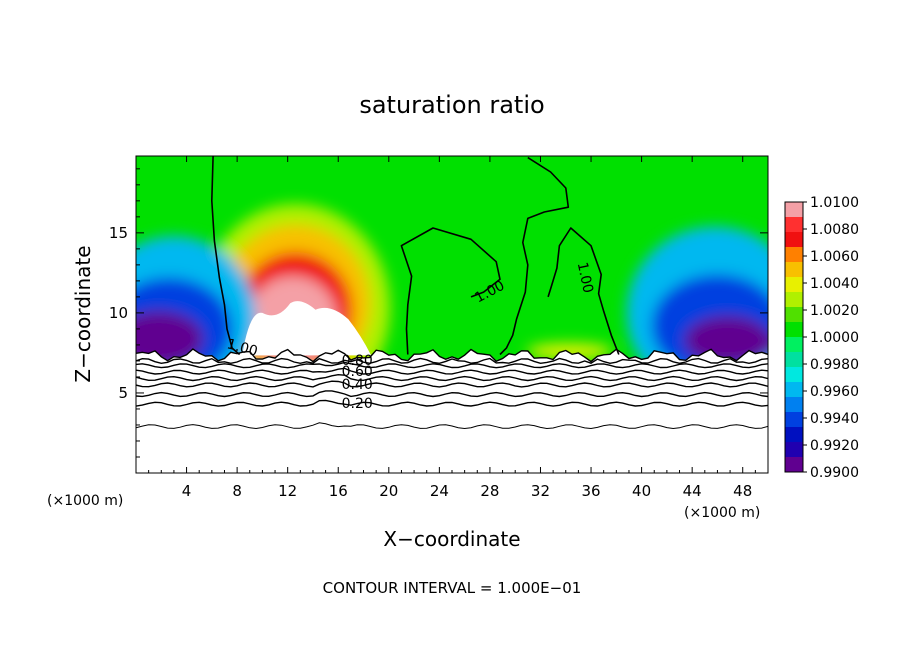  What do you see at coordinates (834, 419) in the screenshot?
I see `colorbar-tick-label: 0.9940` at bounding box center [834, 419].